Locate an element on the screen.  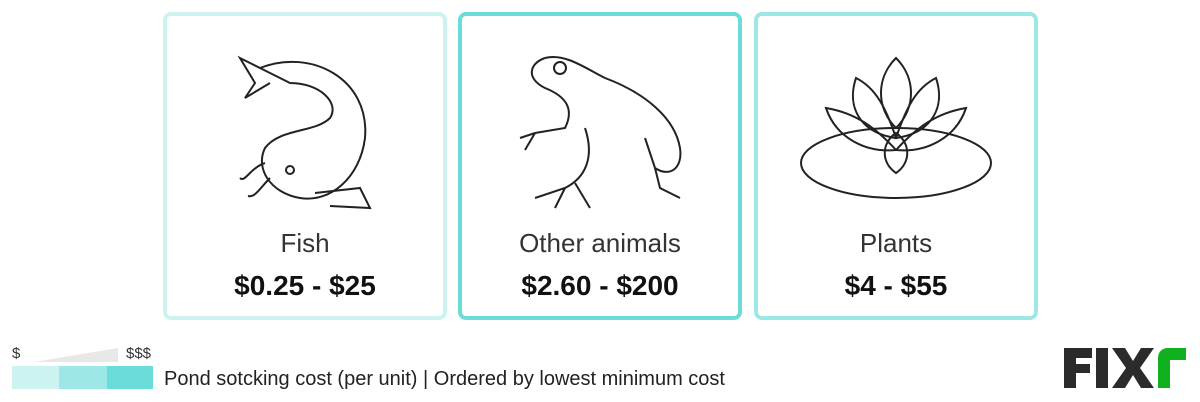
water-lily-icon is located at coordinates (896, 127).